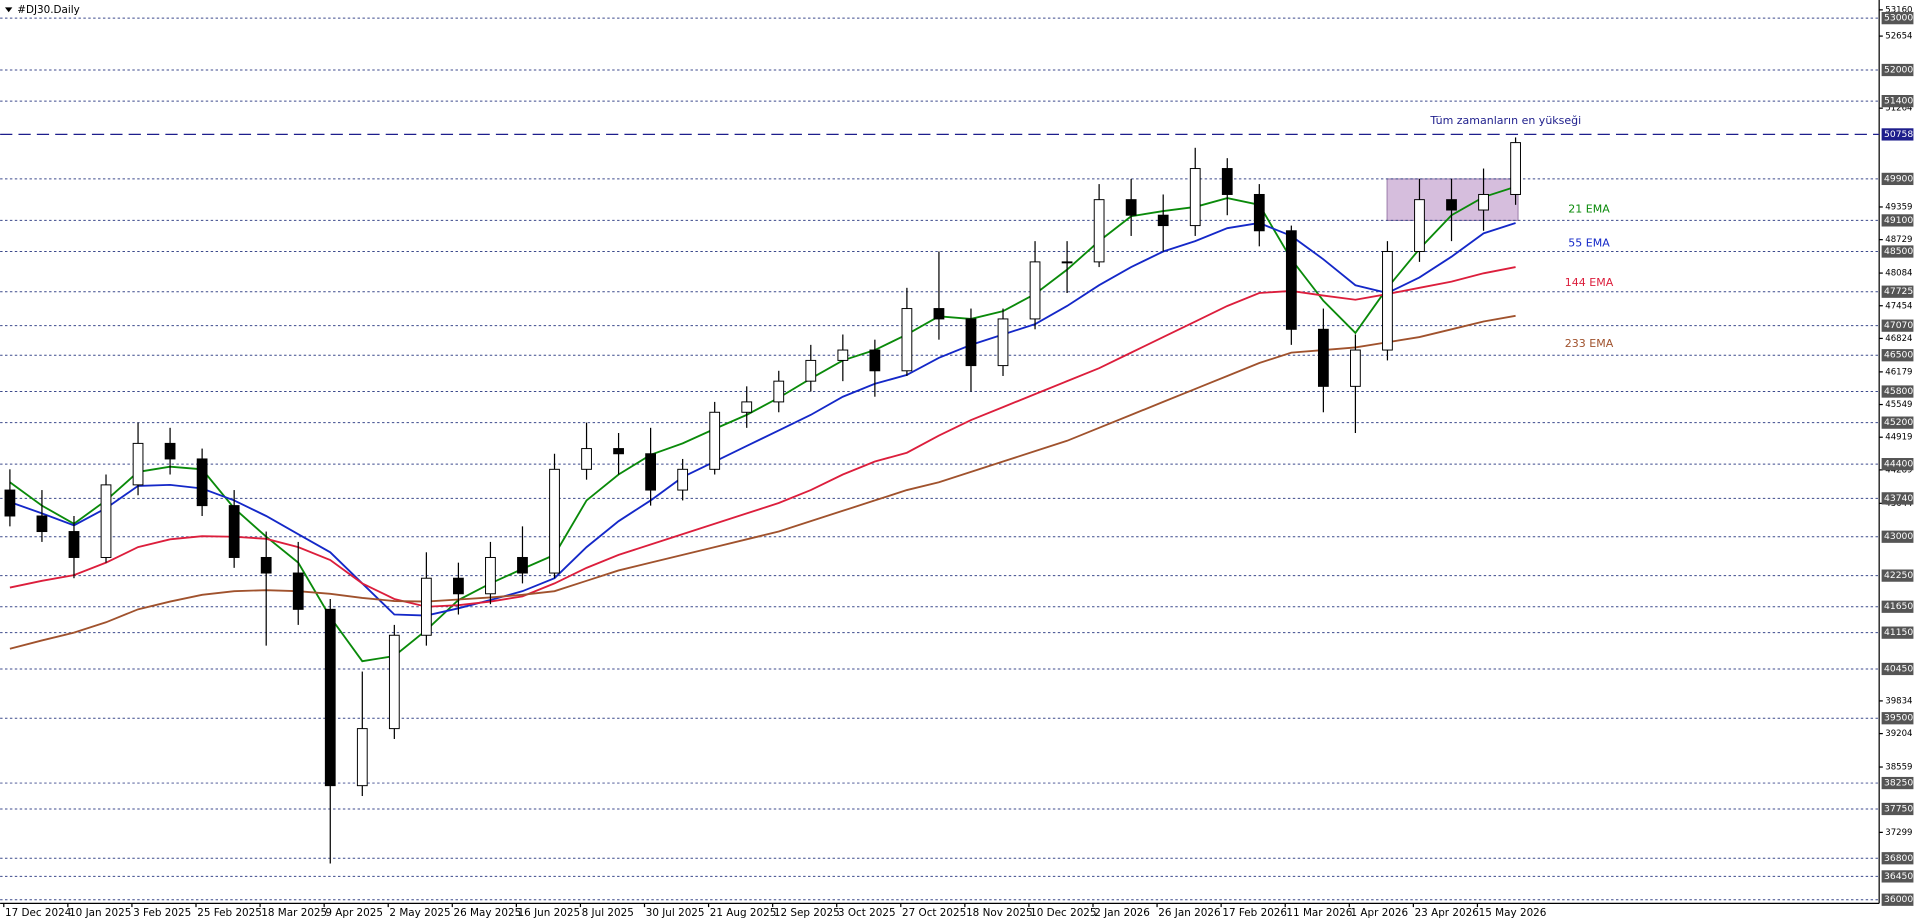  What do you see at coordinates (675, 913) in the screenshot?
I see `x-tick-label: 30 Jul 2025` at bounding box center [675, 913].